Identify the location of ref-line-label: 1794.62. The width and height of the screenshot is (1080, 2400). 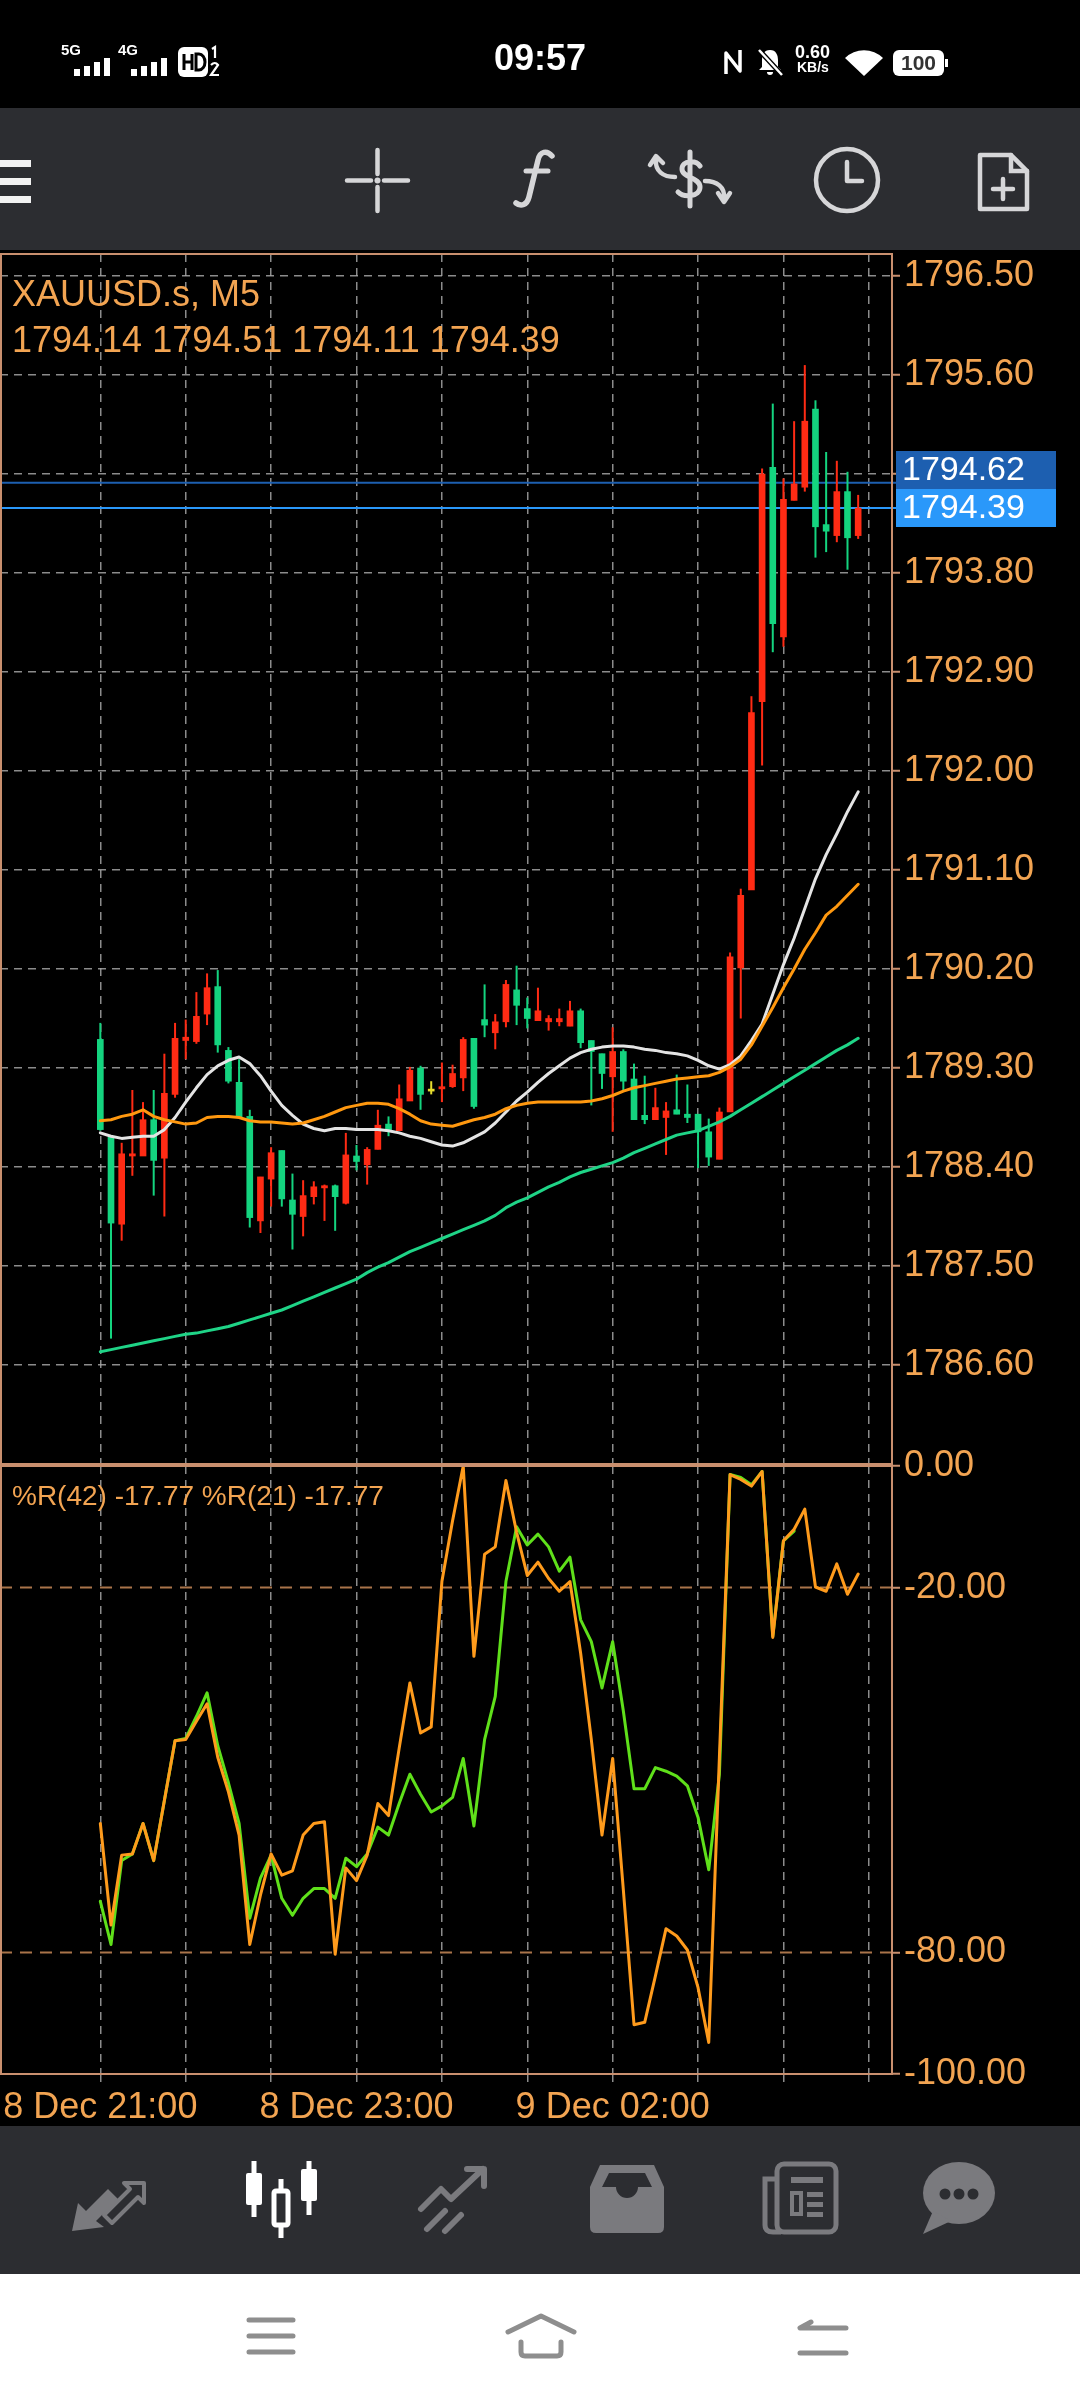
(963, 468).